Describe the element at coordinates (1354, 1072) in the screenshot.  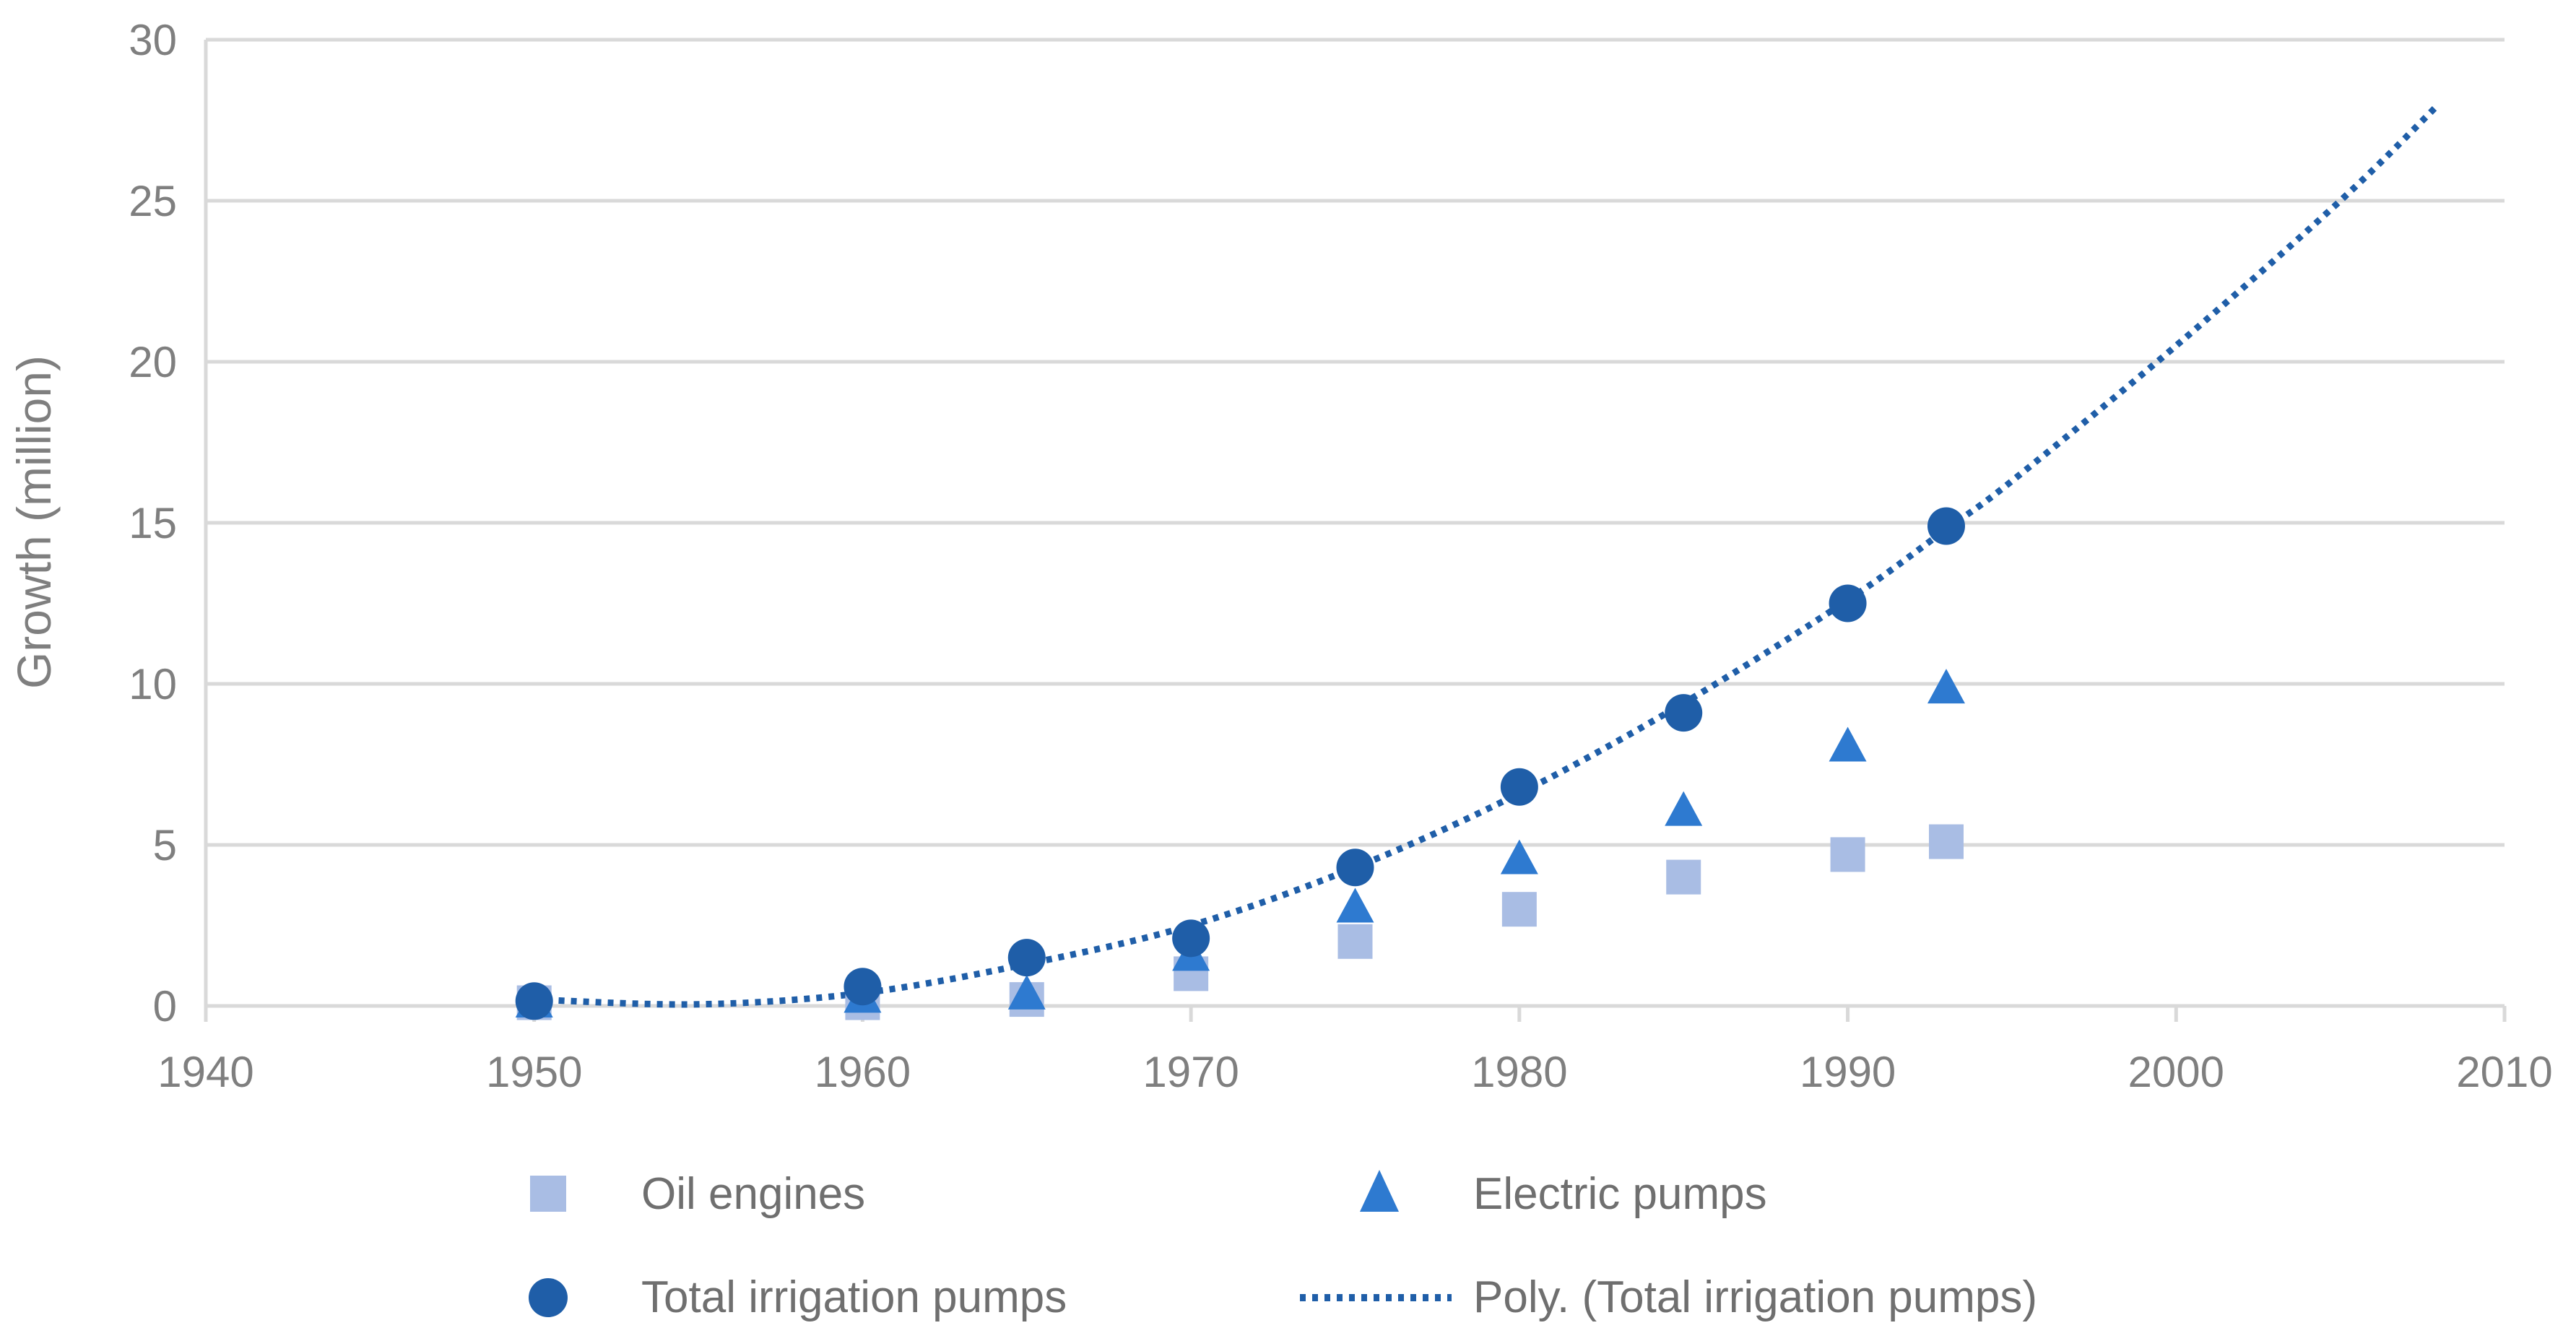
I see `x-tick-labels: 1940 1950 1960 1970 1980 1990 2000 2010` at that location.